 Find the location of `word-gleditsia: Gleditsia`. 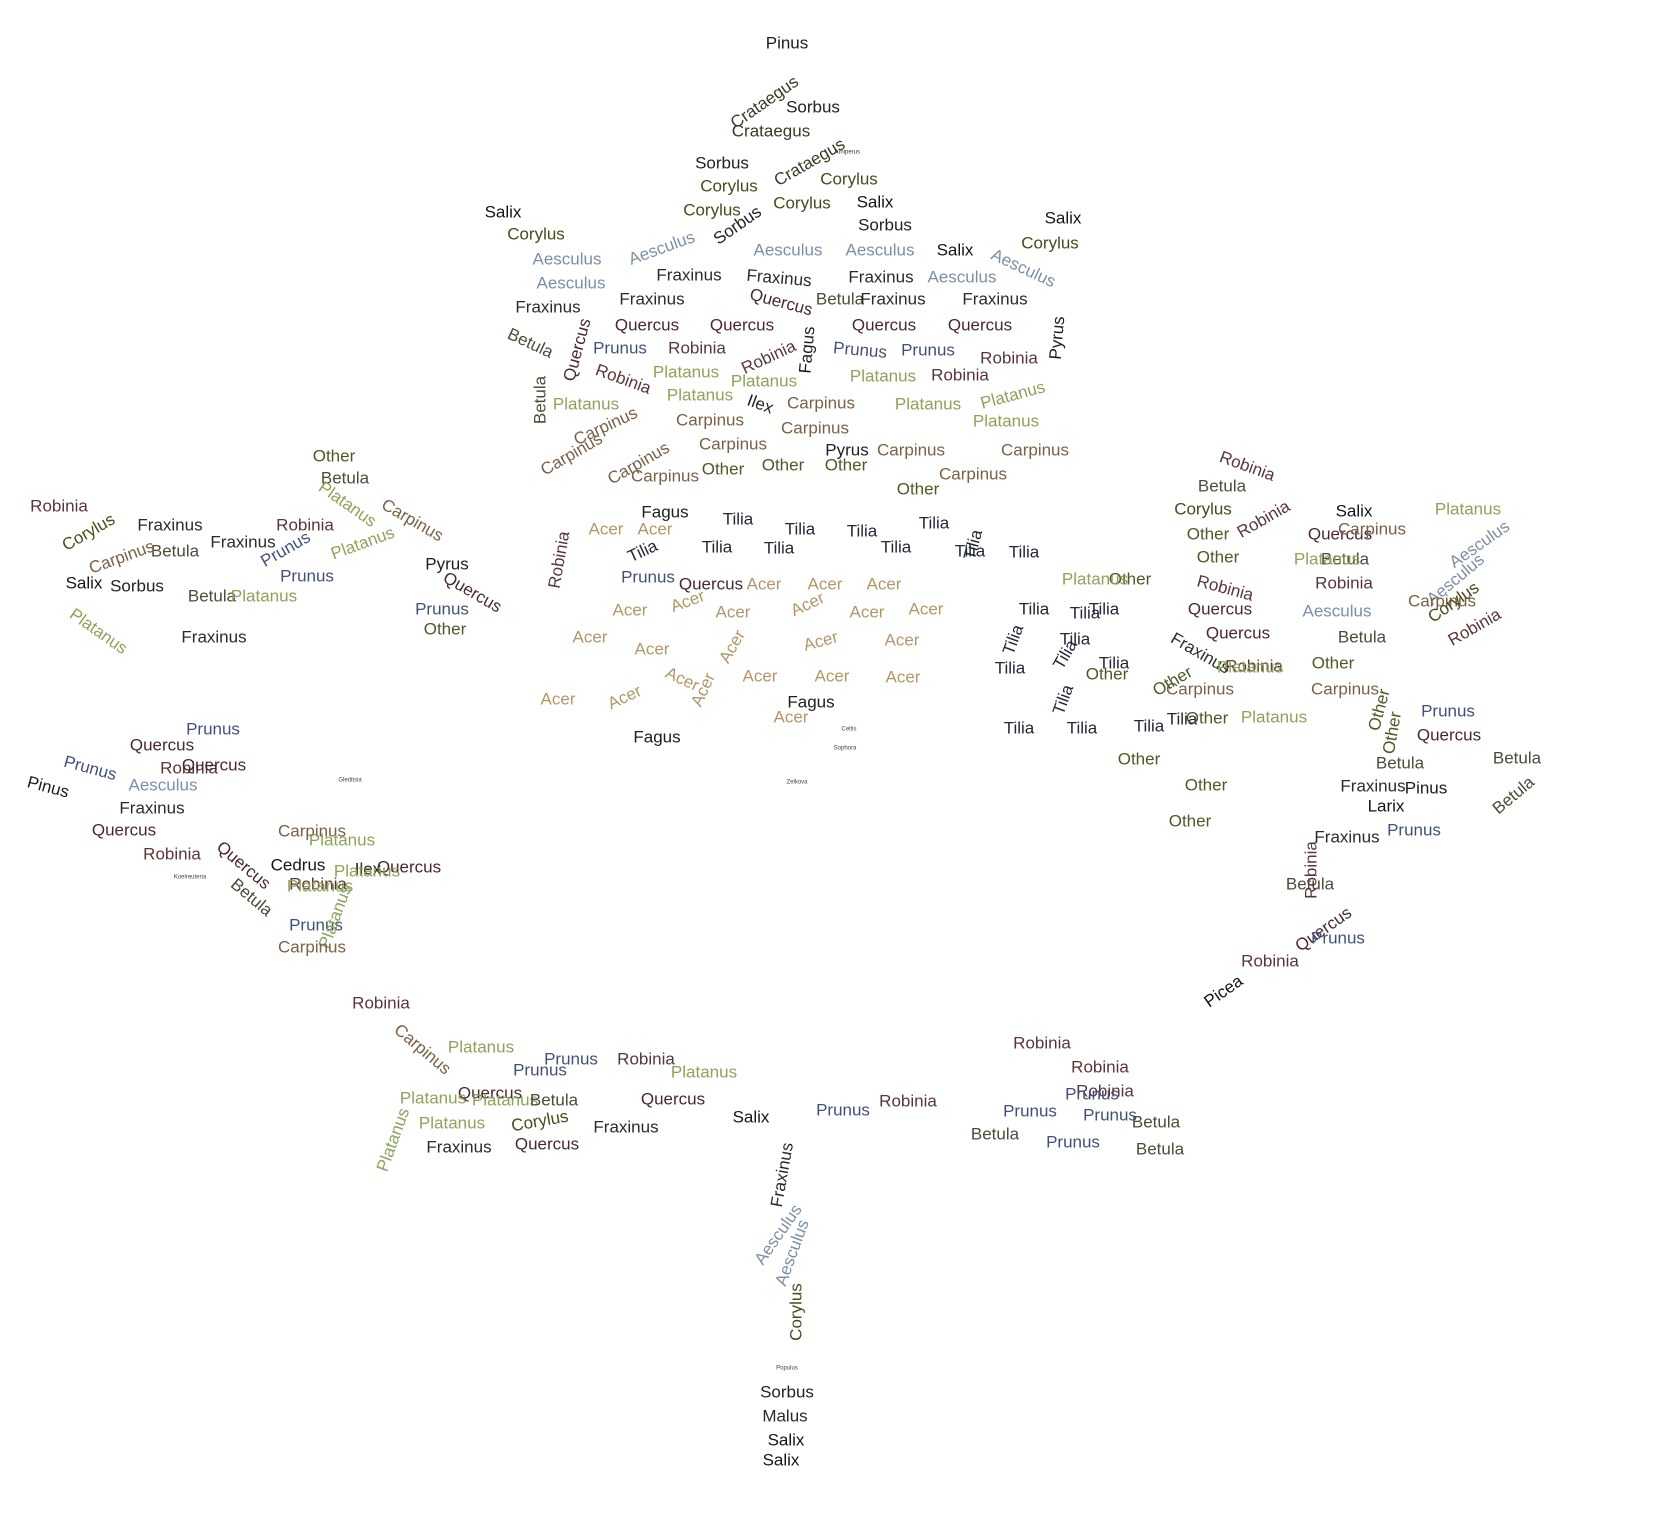

word-gleditsia: Gleditsia is located at coordinates (350, 781).